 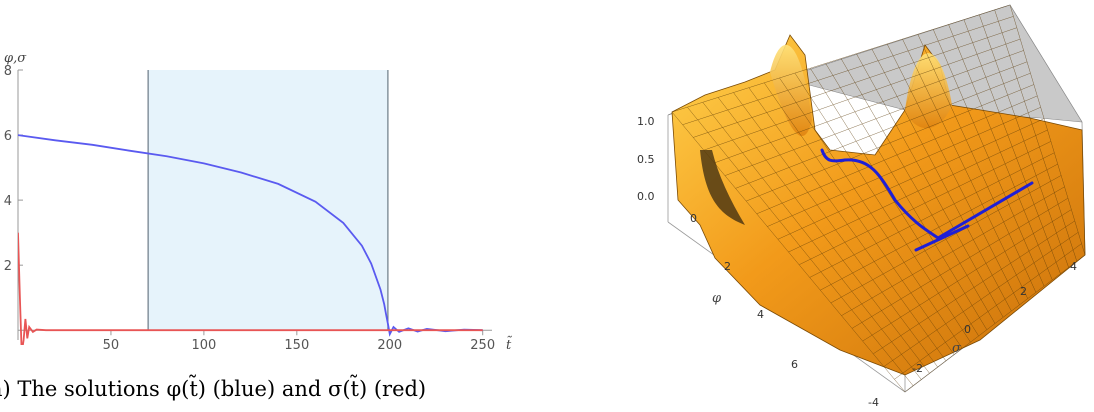 What do you see at coordinates (1073, 266) in the screenshot?
I see `sigma-tick-label: 4` at bounding box center [1073, 266].